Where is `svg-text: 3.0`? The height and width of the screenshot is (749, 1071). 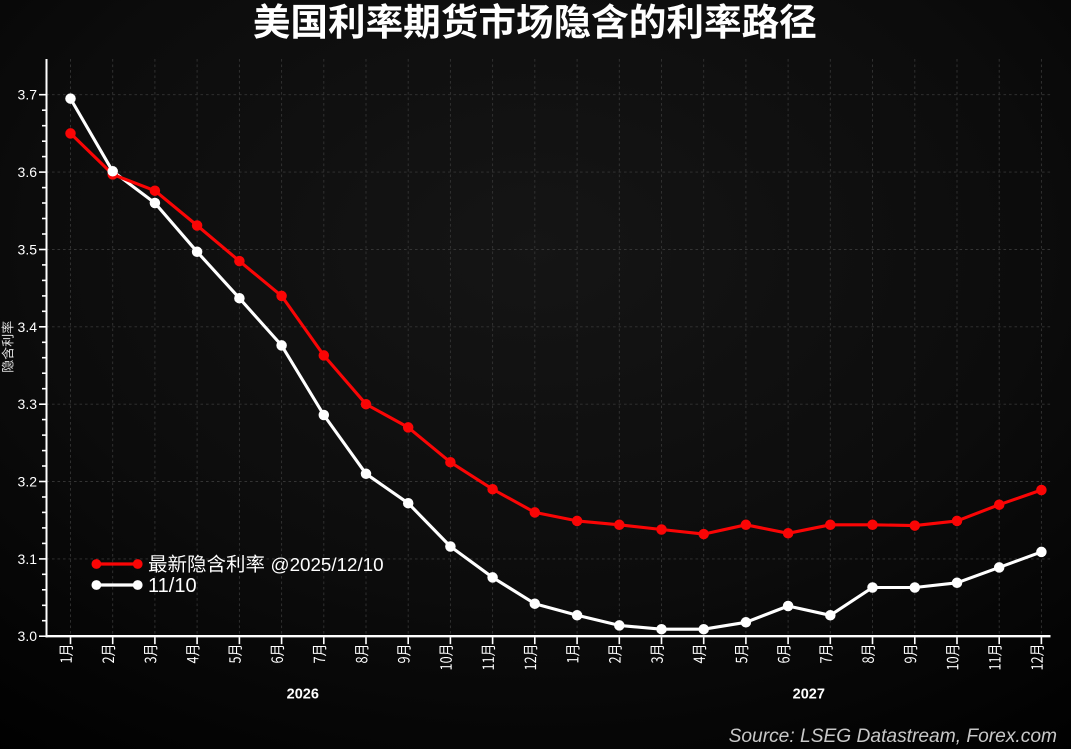 svg-text: 3.0 is located at coordinates (28, 636).